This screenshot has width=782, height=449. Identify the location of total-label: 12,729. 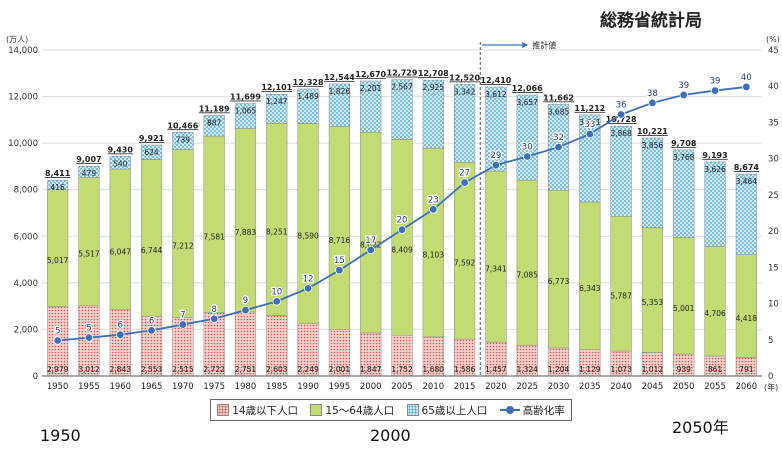
(402, 73).